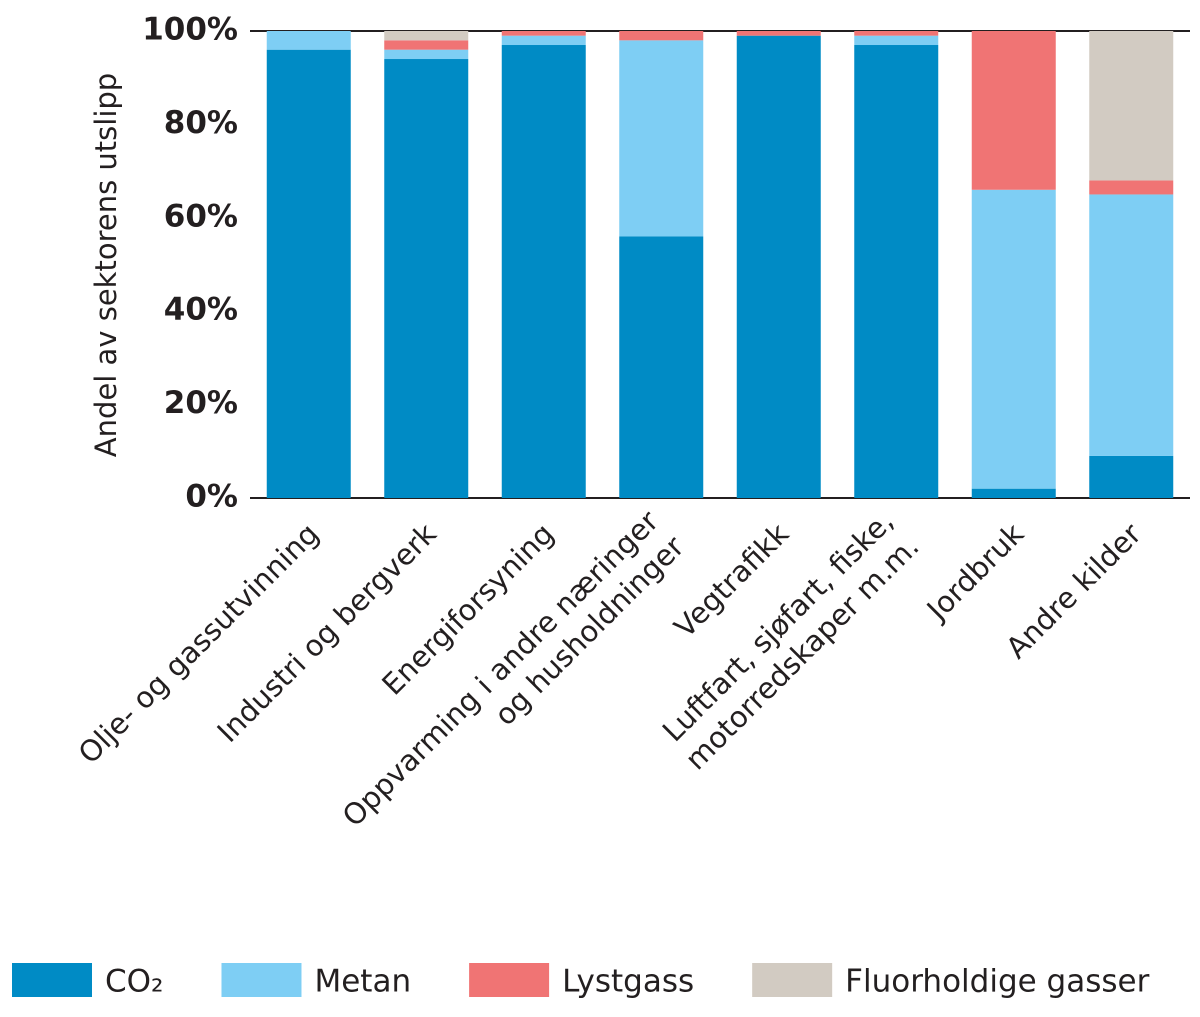 Image resolution: width=1200 pixels, height=1017 pixels. Describe the element at coordinates (997, 982) in the screenshot. I see `legend-label: Fluorholdige gasser` at that location.